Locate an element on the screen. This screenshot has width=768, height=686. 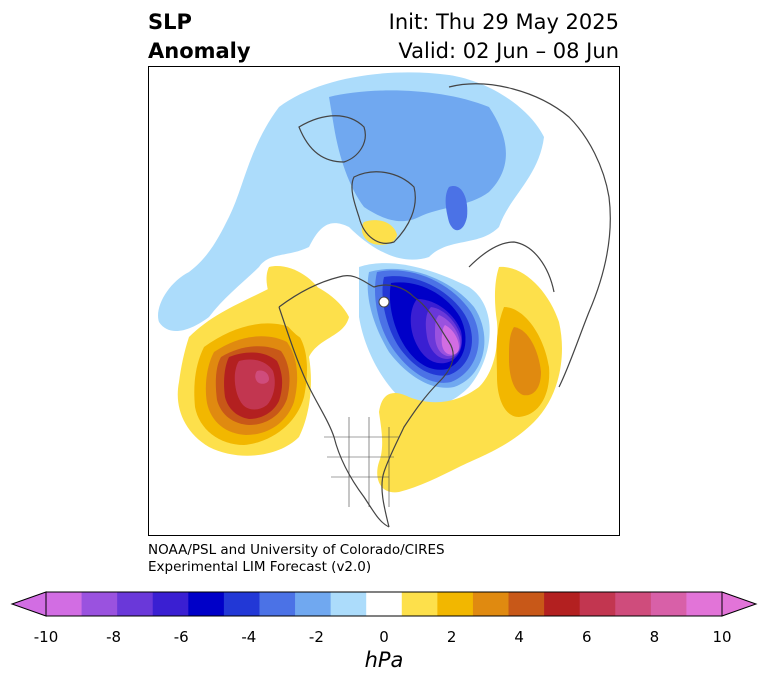
colorbar is located at coordinates (384, 604).